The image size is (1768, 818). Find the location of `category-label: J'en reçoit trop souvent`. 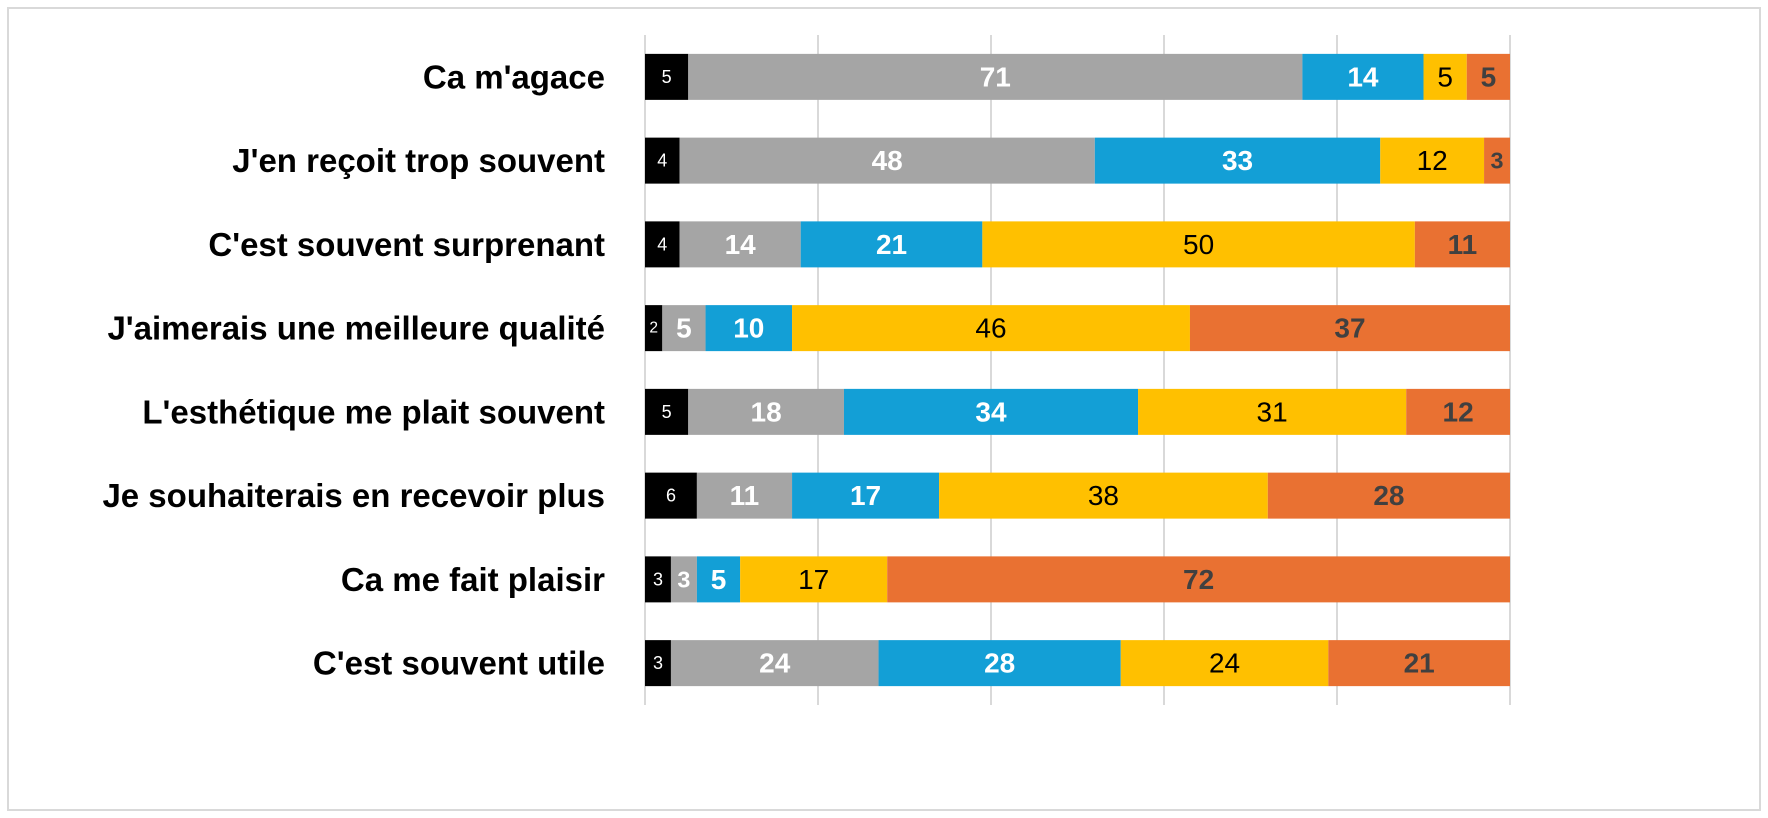

category-label: J'en reçoit trop souvent is located at coordinates (418, 160).